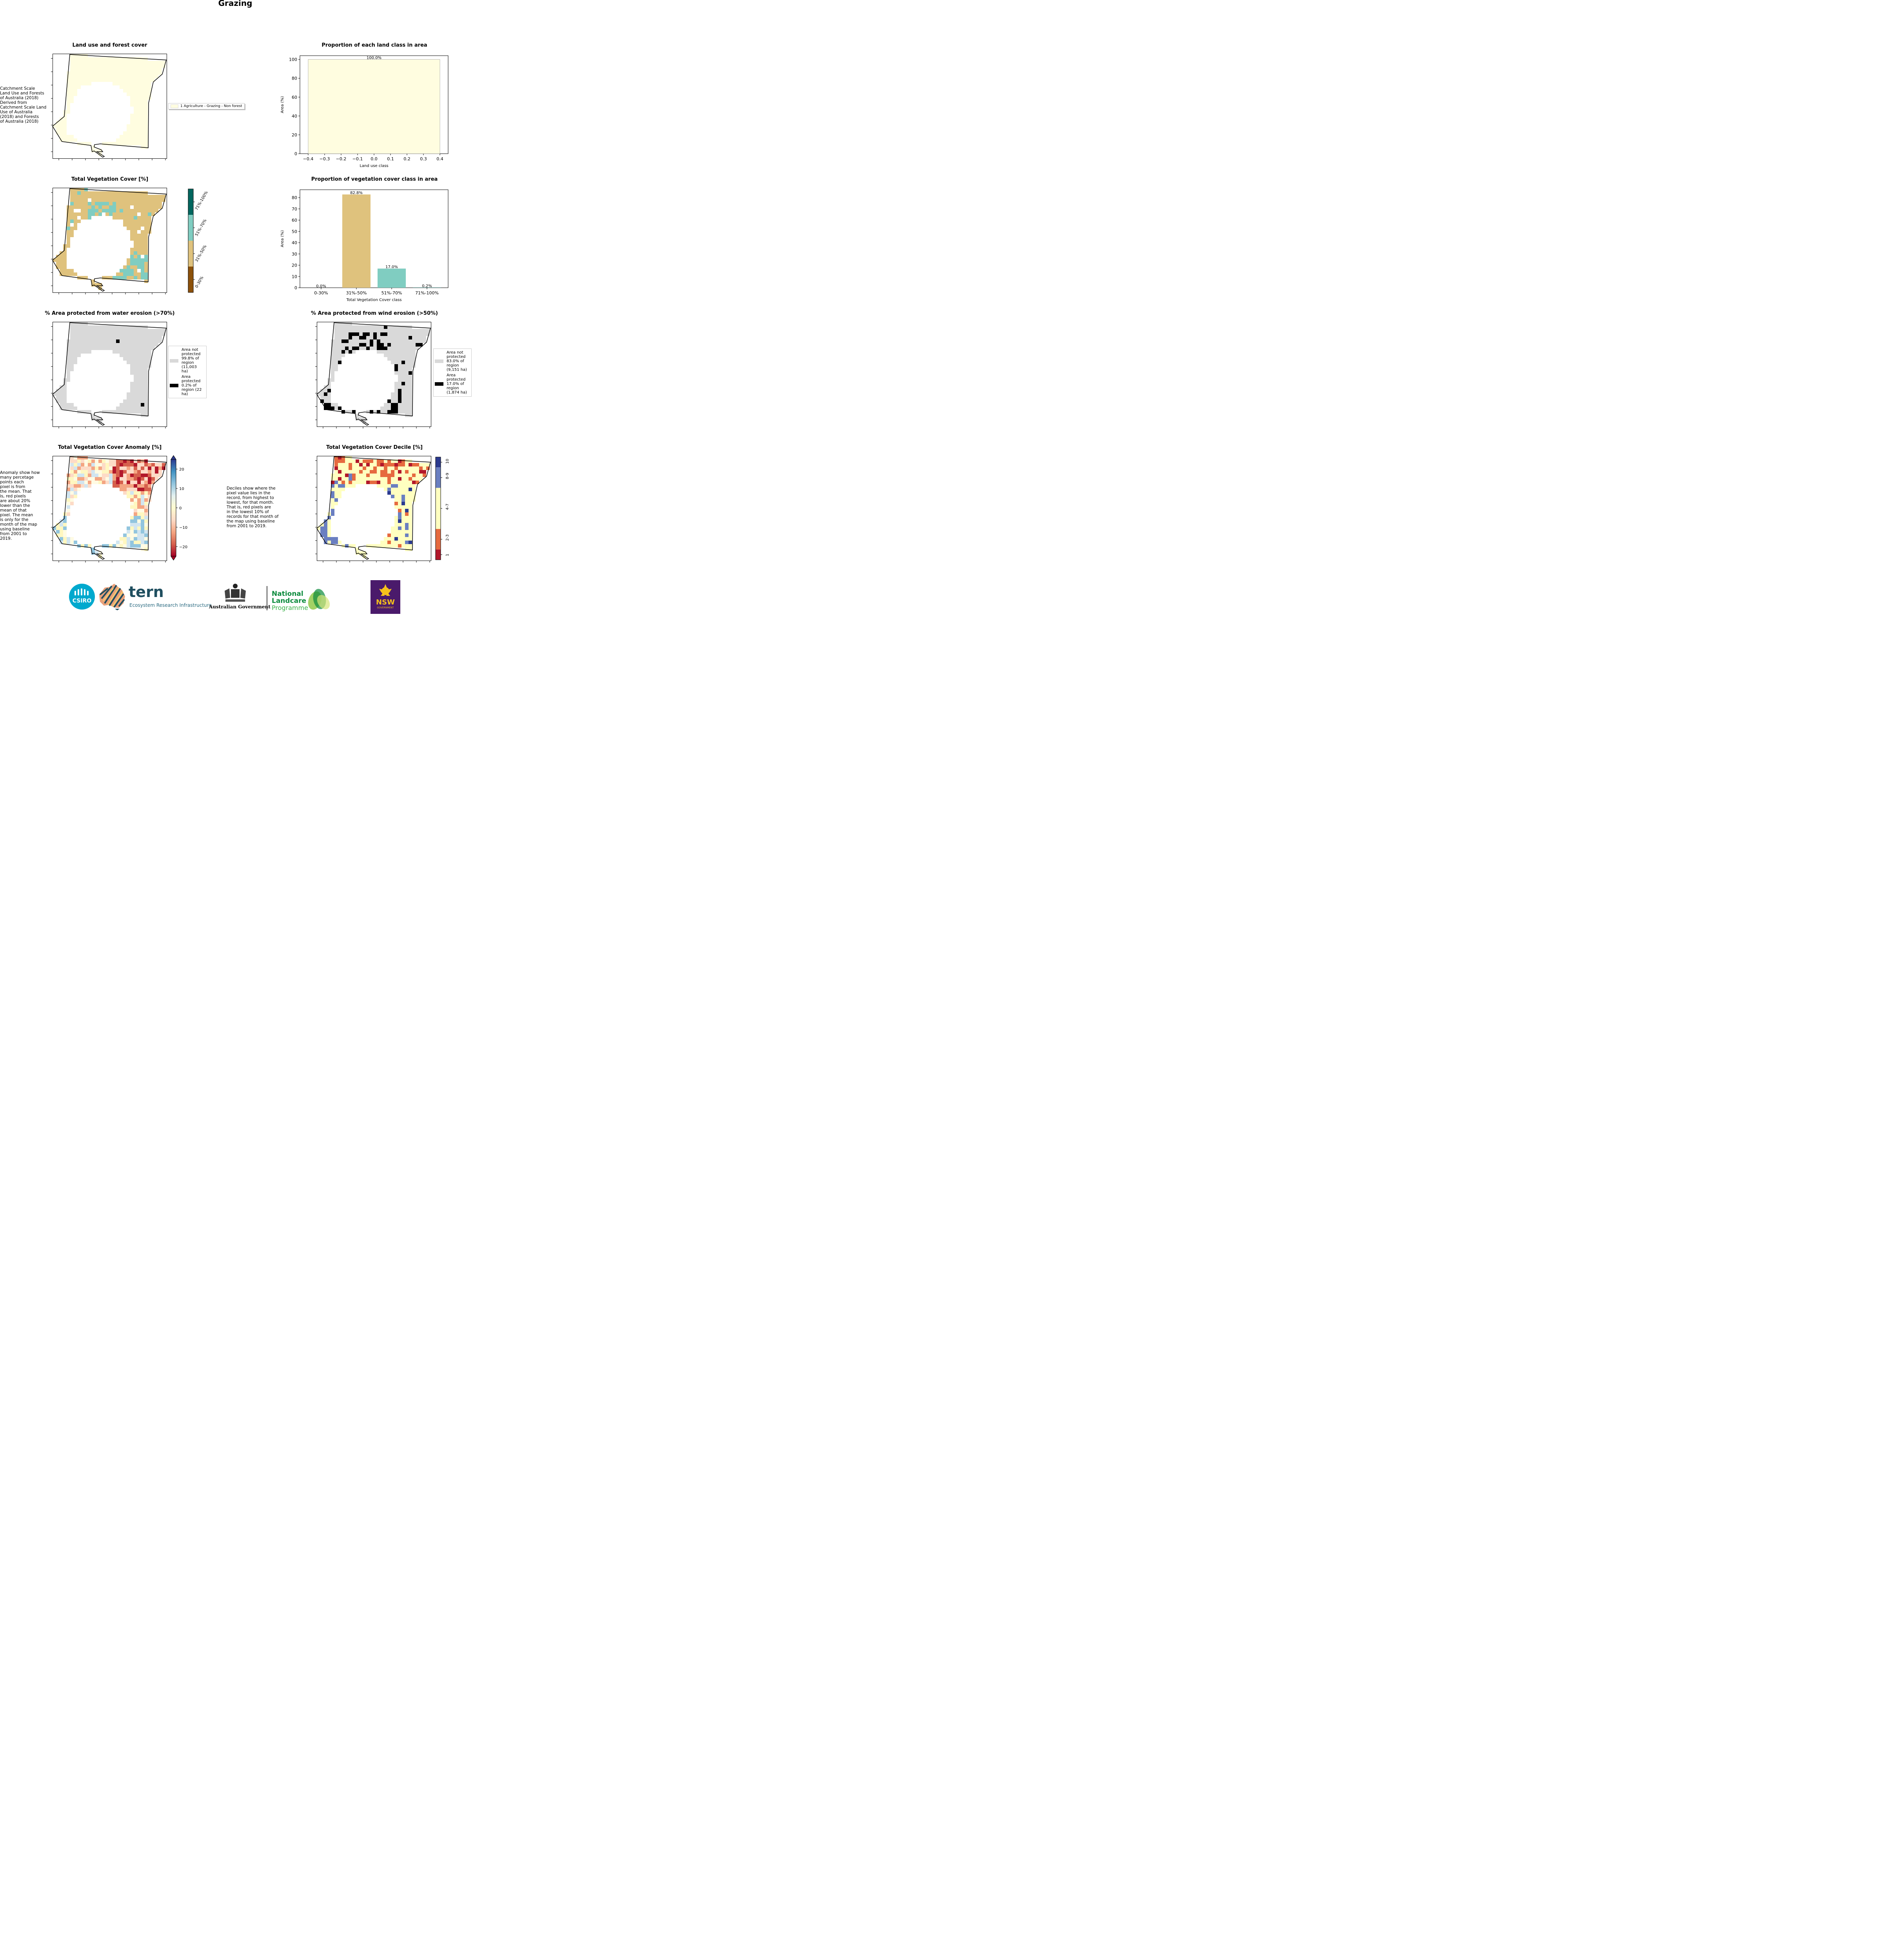 The height and width of the screenshot is (1960, 1889). I want to click on water-erosion-map, so click(109, 375).